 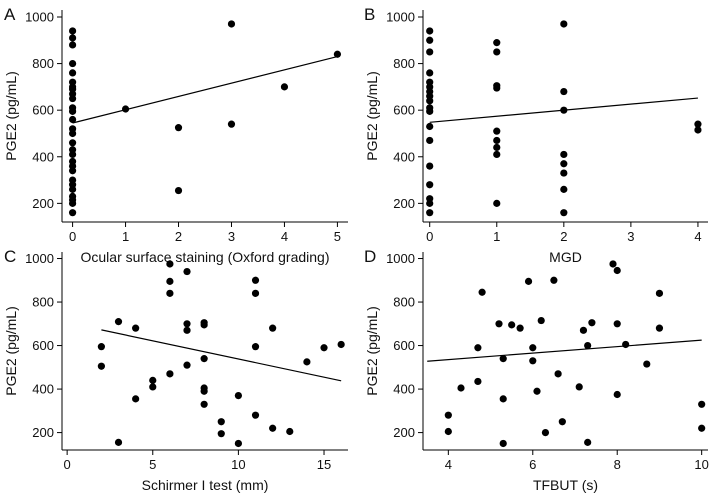 I want to click on x-axis-label: Schirmer I test (mm), so click(x=205, y=485).